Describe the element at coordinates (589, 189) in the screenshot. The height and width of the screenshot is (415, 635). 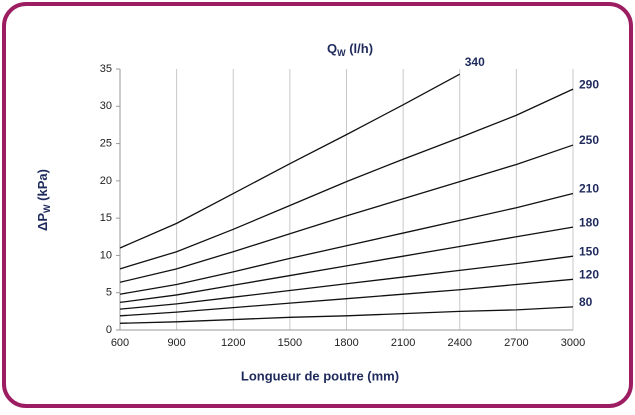
I see `series-label: 210` at that location.